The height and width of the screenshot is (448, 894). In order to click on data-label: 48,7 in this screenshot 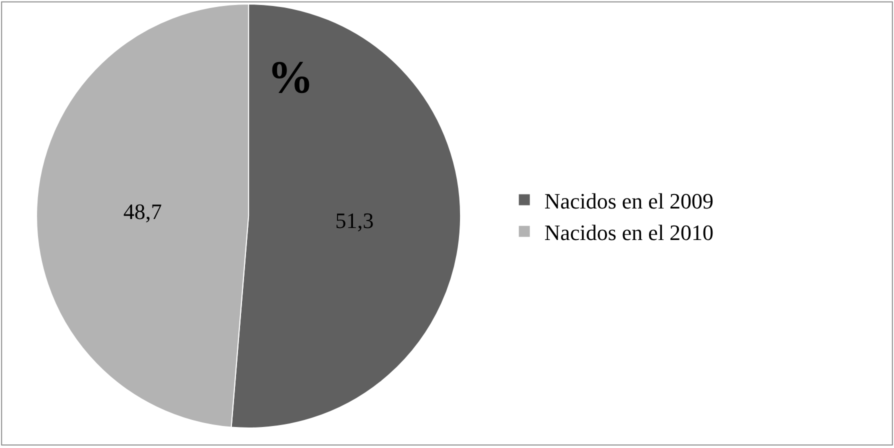, I will do `click(142, 211)`.